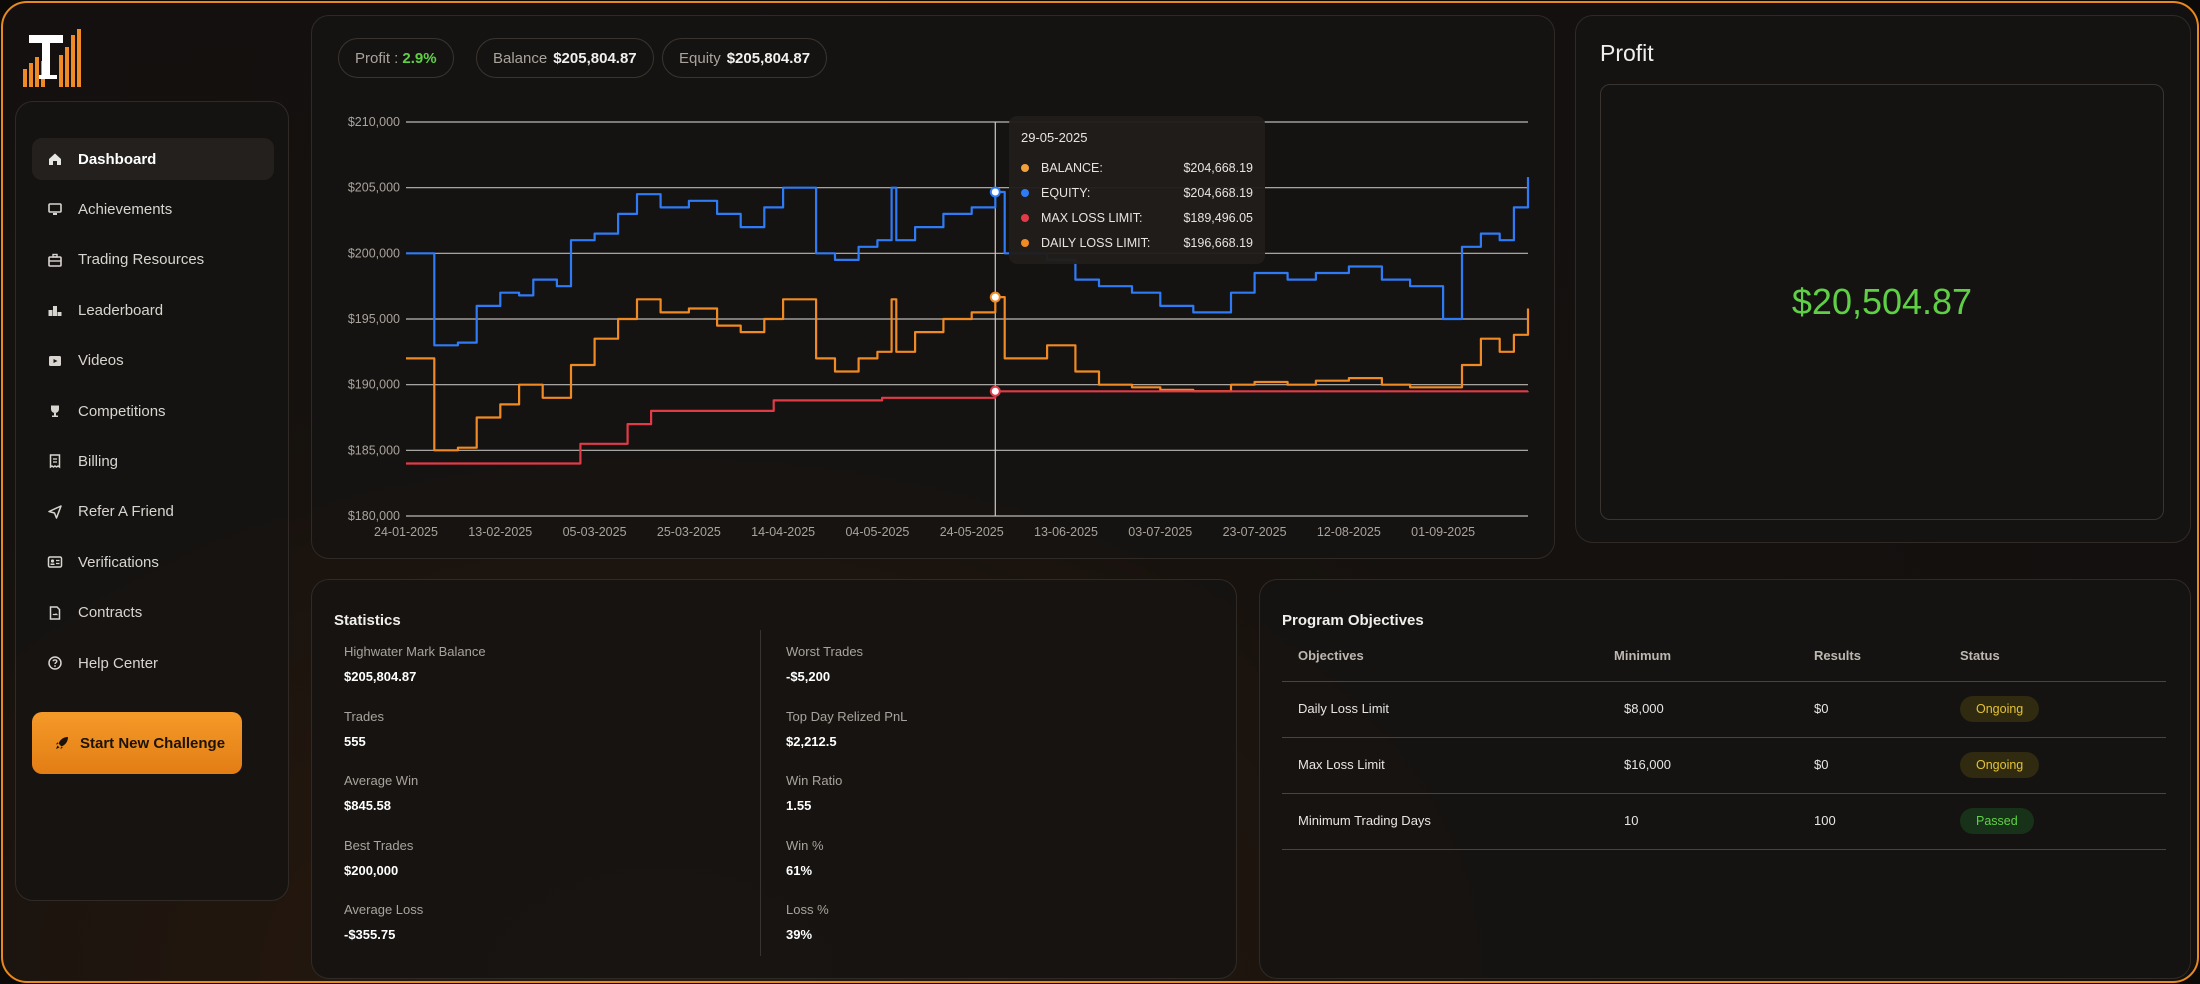 This screenshot has width=2200, height=984. I want to click on tooltip-label: DAILY LOSS LIMIT:, so click(1096, 242).